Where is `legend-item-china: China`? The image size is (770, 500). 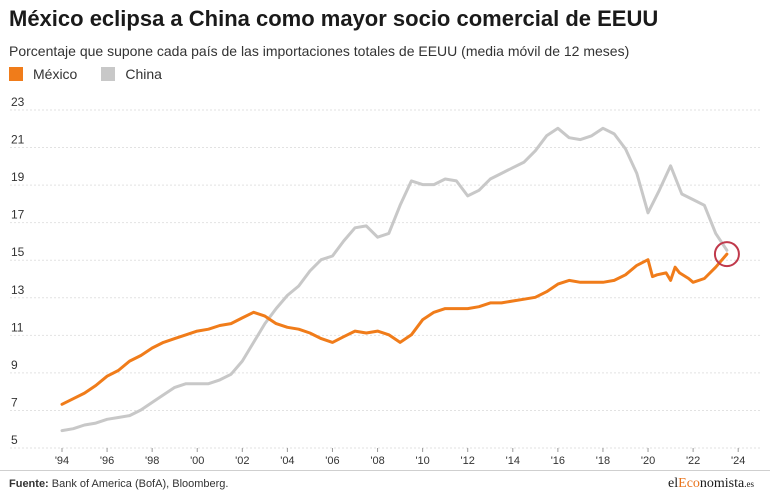 legend-item-china: China is located at coordinates (131, 74).